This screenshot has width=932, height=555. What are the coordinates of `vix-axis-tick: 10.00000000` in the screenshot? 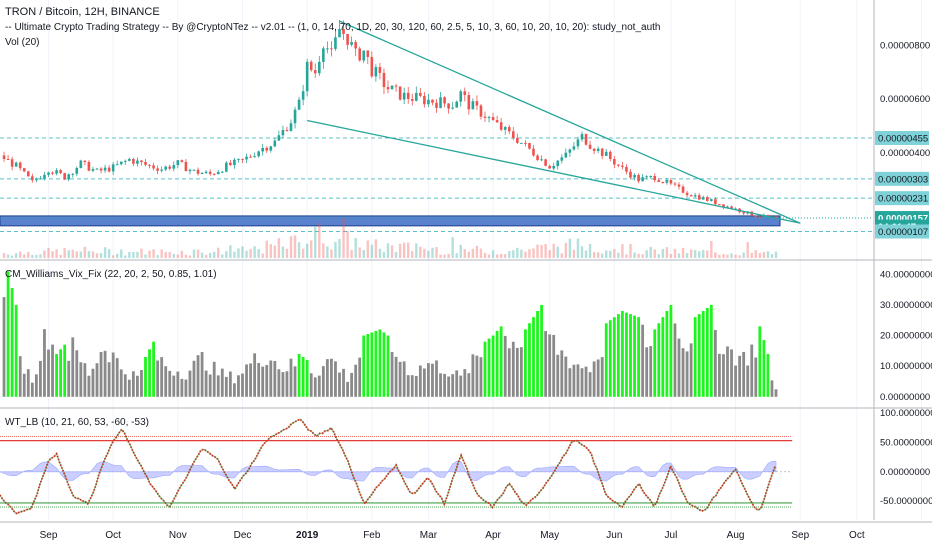 It's located at (906, 366).